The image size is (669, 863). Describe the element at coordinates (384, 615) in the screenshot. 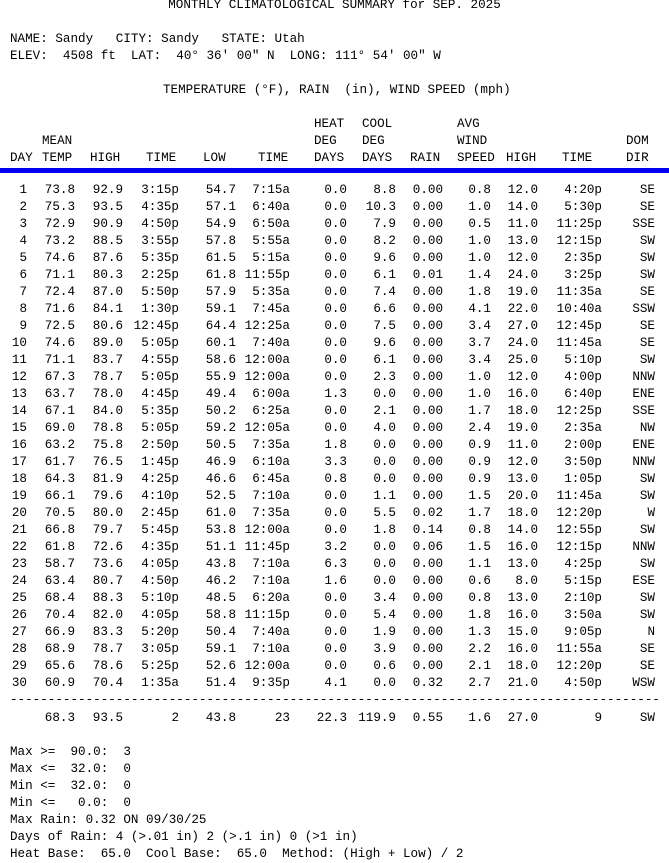

I see `cell-cool-deg-days: 5.4` at that location.